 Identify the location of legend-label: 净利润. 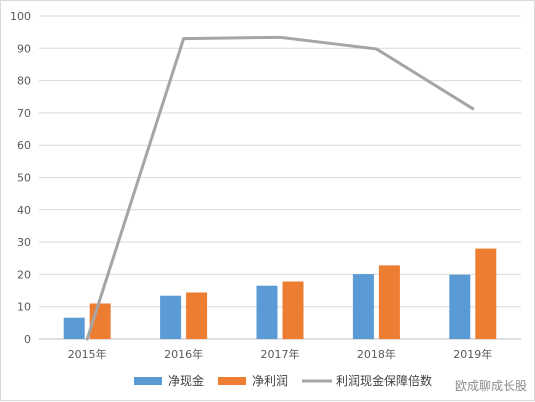
(270, 381).